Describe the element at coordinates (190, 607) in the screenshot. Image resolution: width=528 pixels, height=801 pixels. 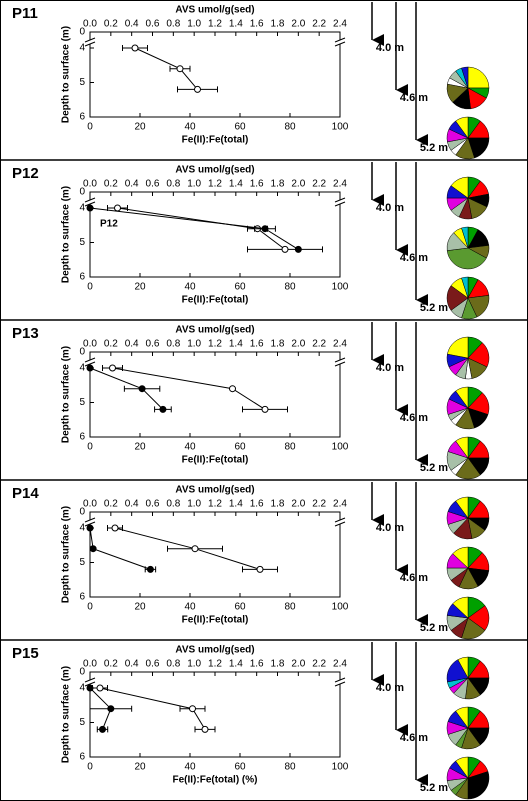
I see `x-tick-label: 40` at that location.